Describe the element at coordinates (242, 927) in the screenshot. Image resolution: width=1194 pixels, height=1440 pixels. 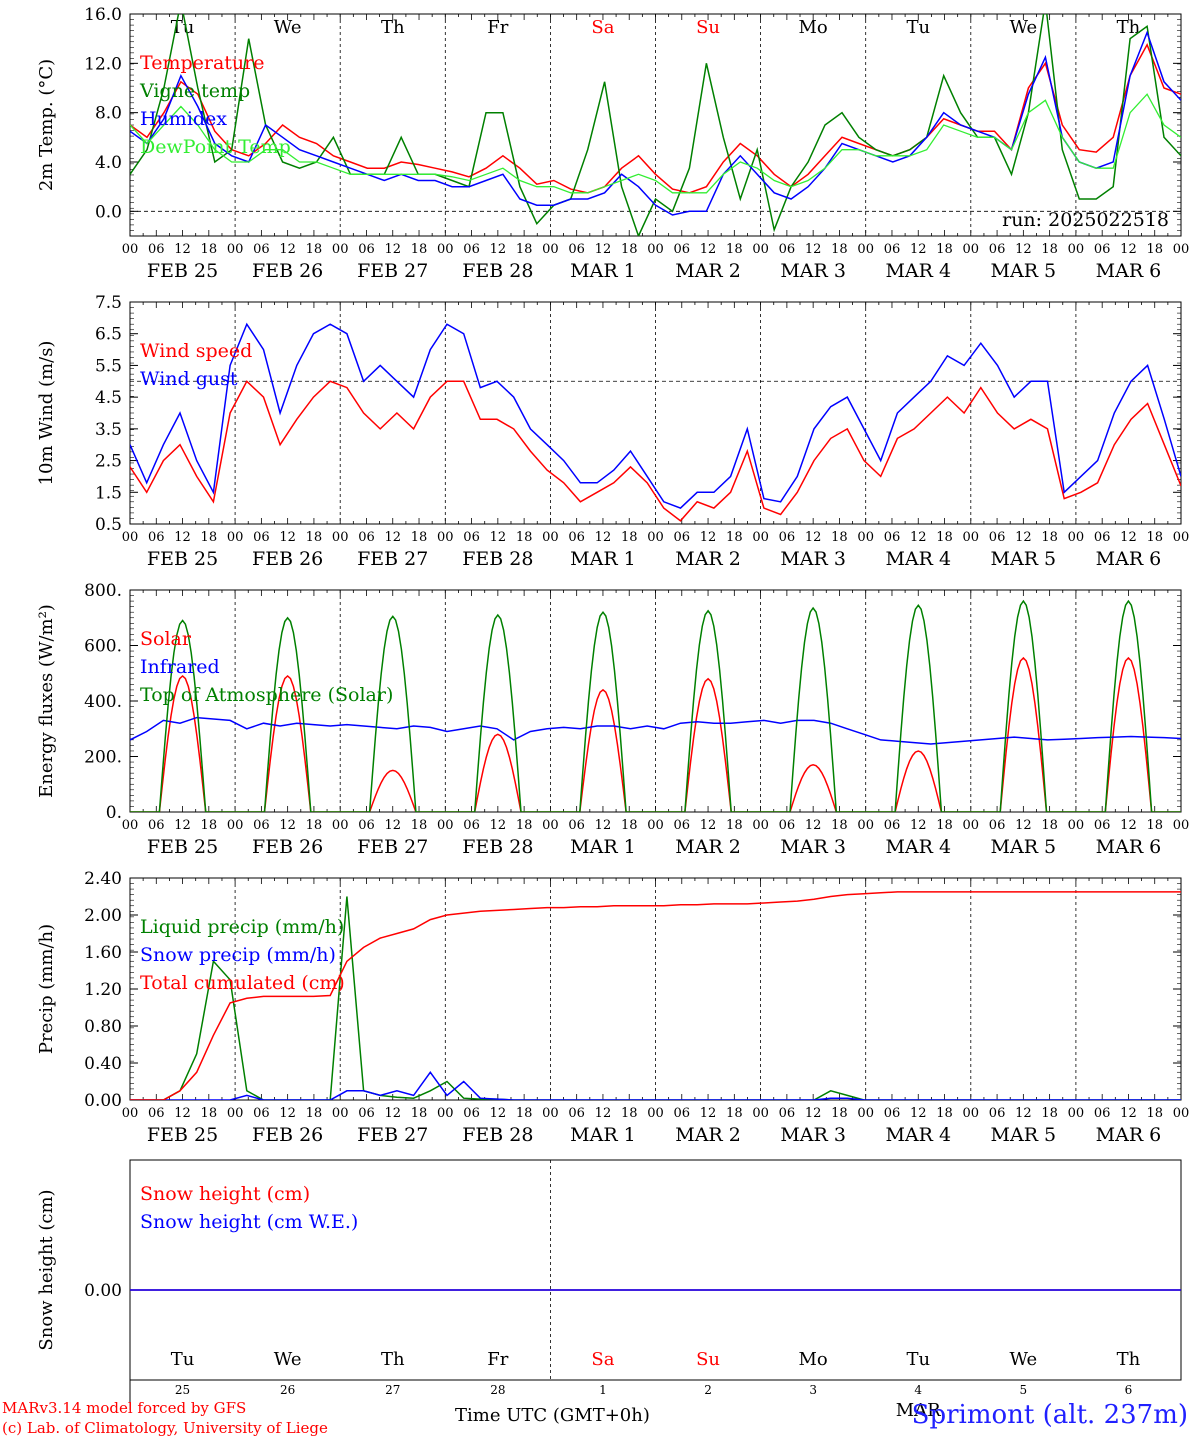
I see `legend-entry: Liquid precip (mm/h)` at that location.